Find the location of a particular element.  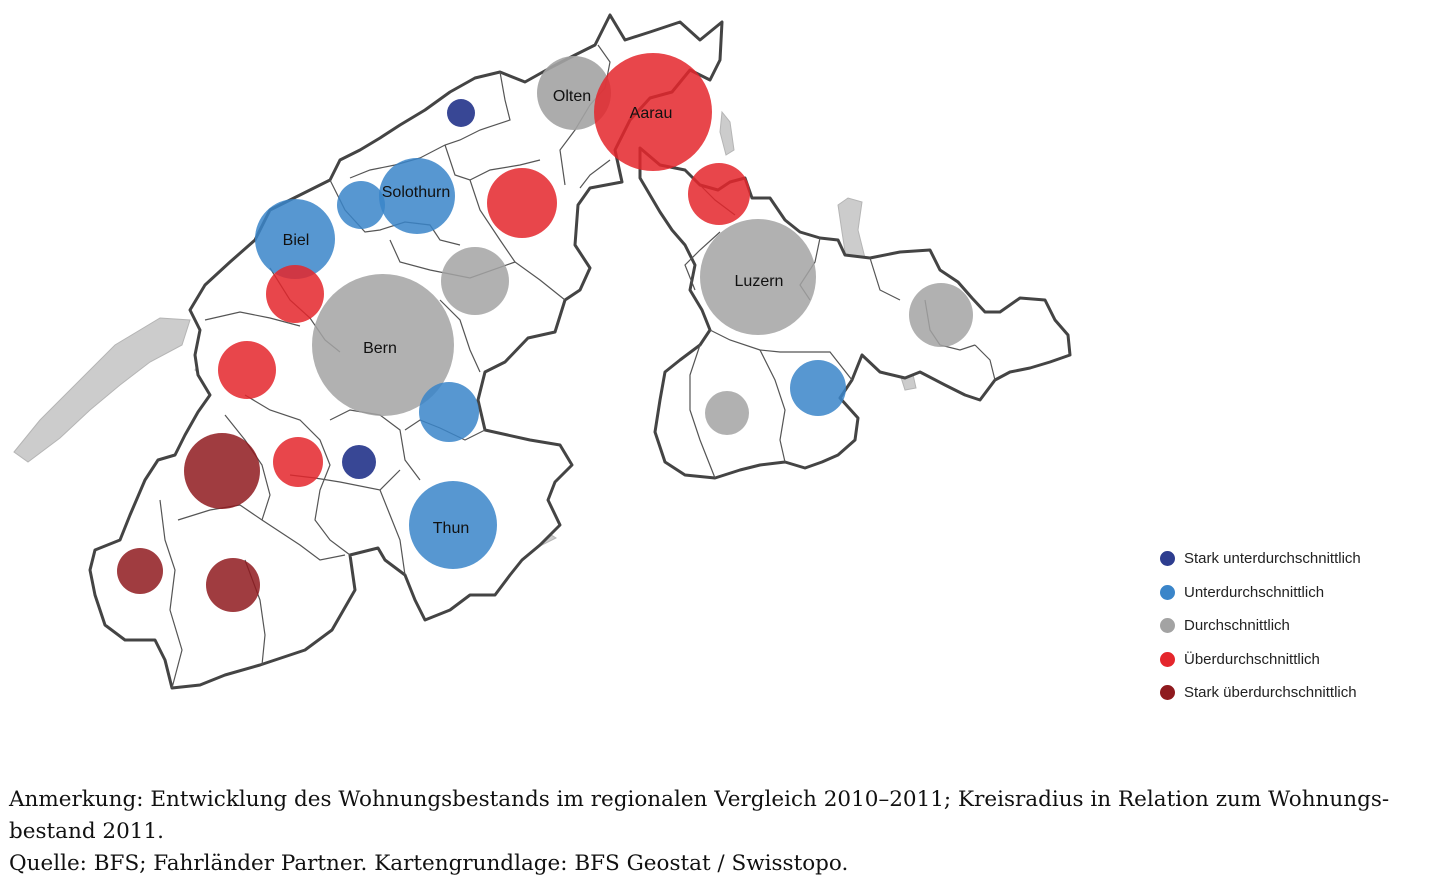

label-biel: Biel is located at coordinates (296, 240).